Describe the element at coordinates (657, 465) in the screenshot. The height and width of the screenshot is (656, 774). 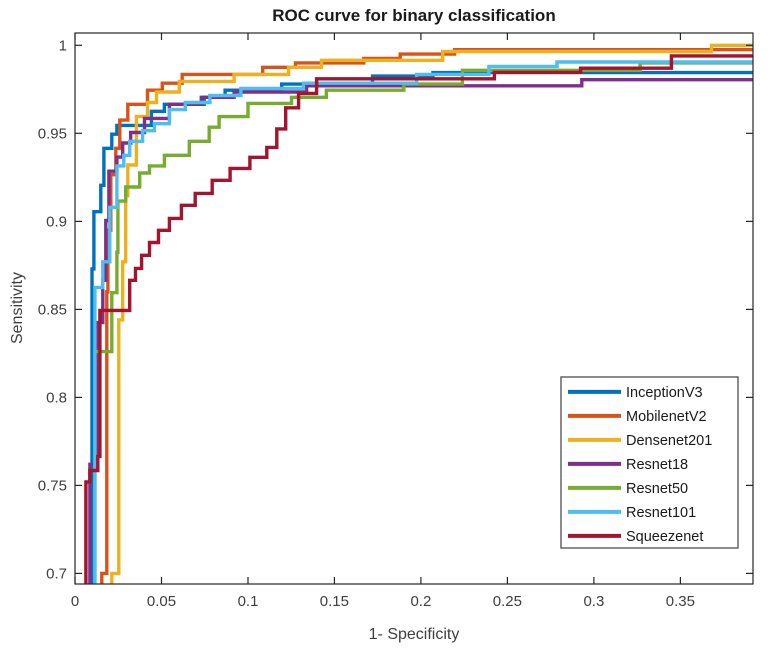
I see `legend-label: Resnet18` at that location.